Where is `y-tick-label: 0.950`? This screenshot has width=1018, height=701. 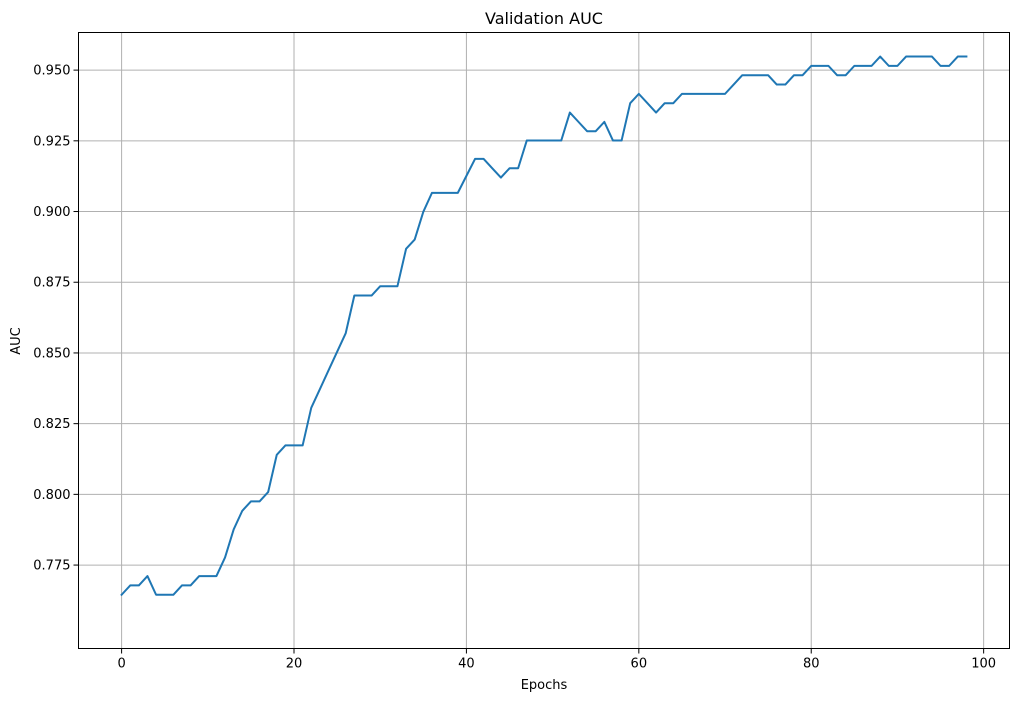 y-tick-label: 0.950 is located at coordinates (51, 71).